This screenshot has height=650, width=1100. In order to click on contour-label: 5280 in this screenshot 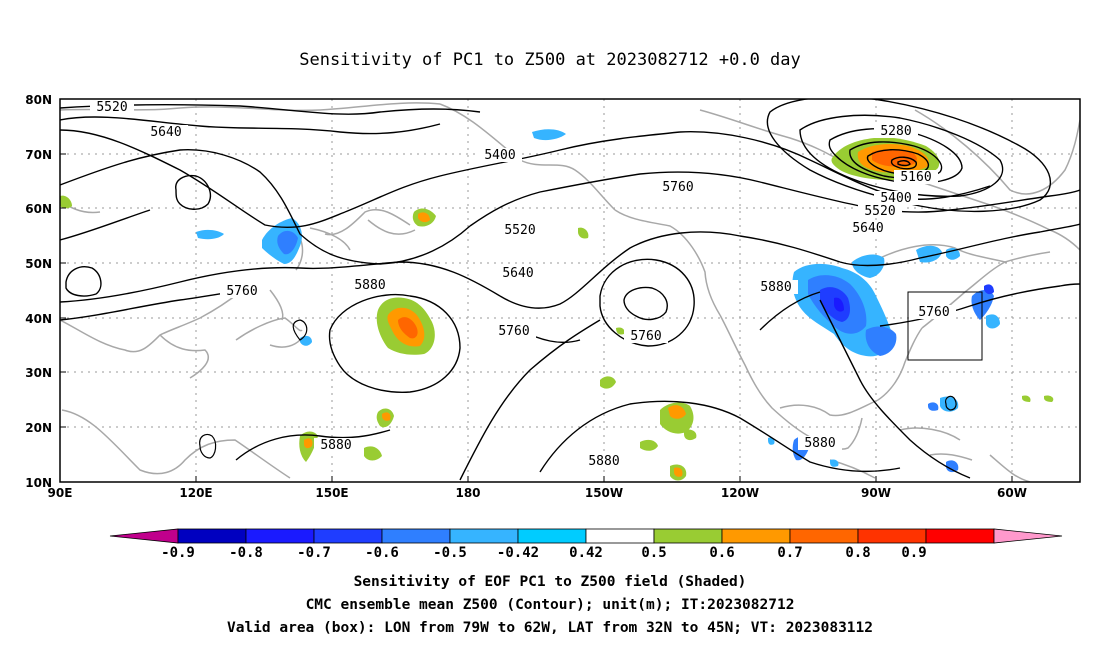, I will do `click(896, 131)`.